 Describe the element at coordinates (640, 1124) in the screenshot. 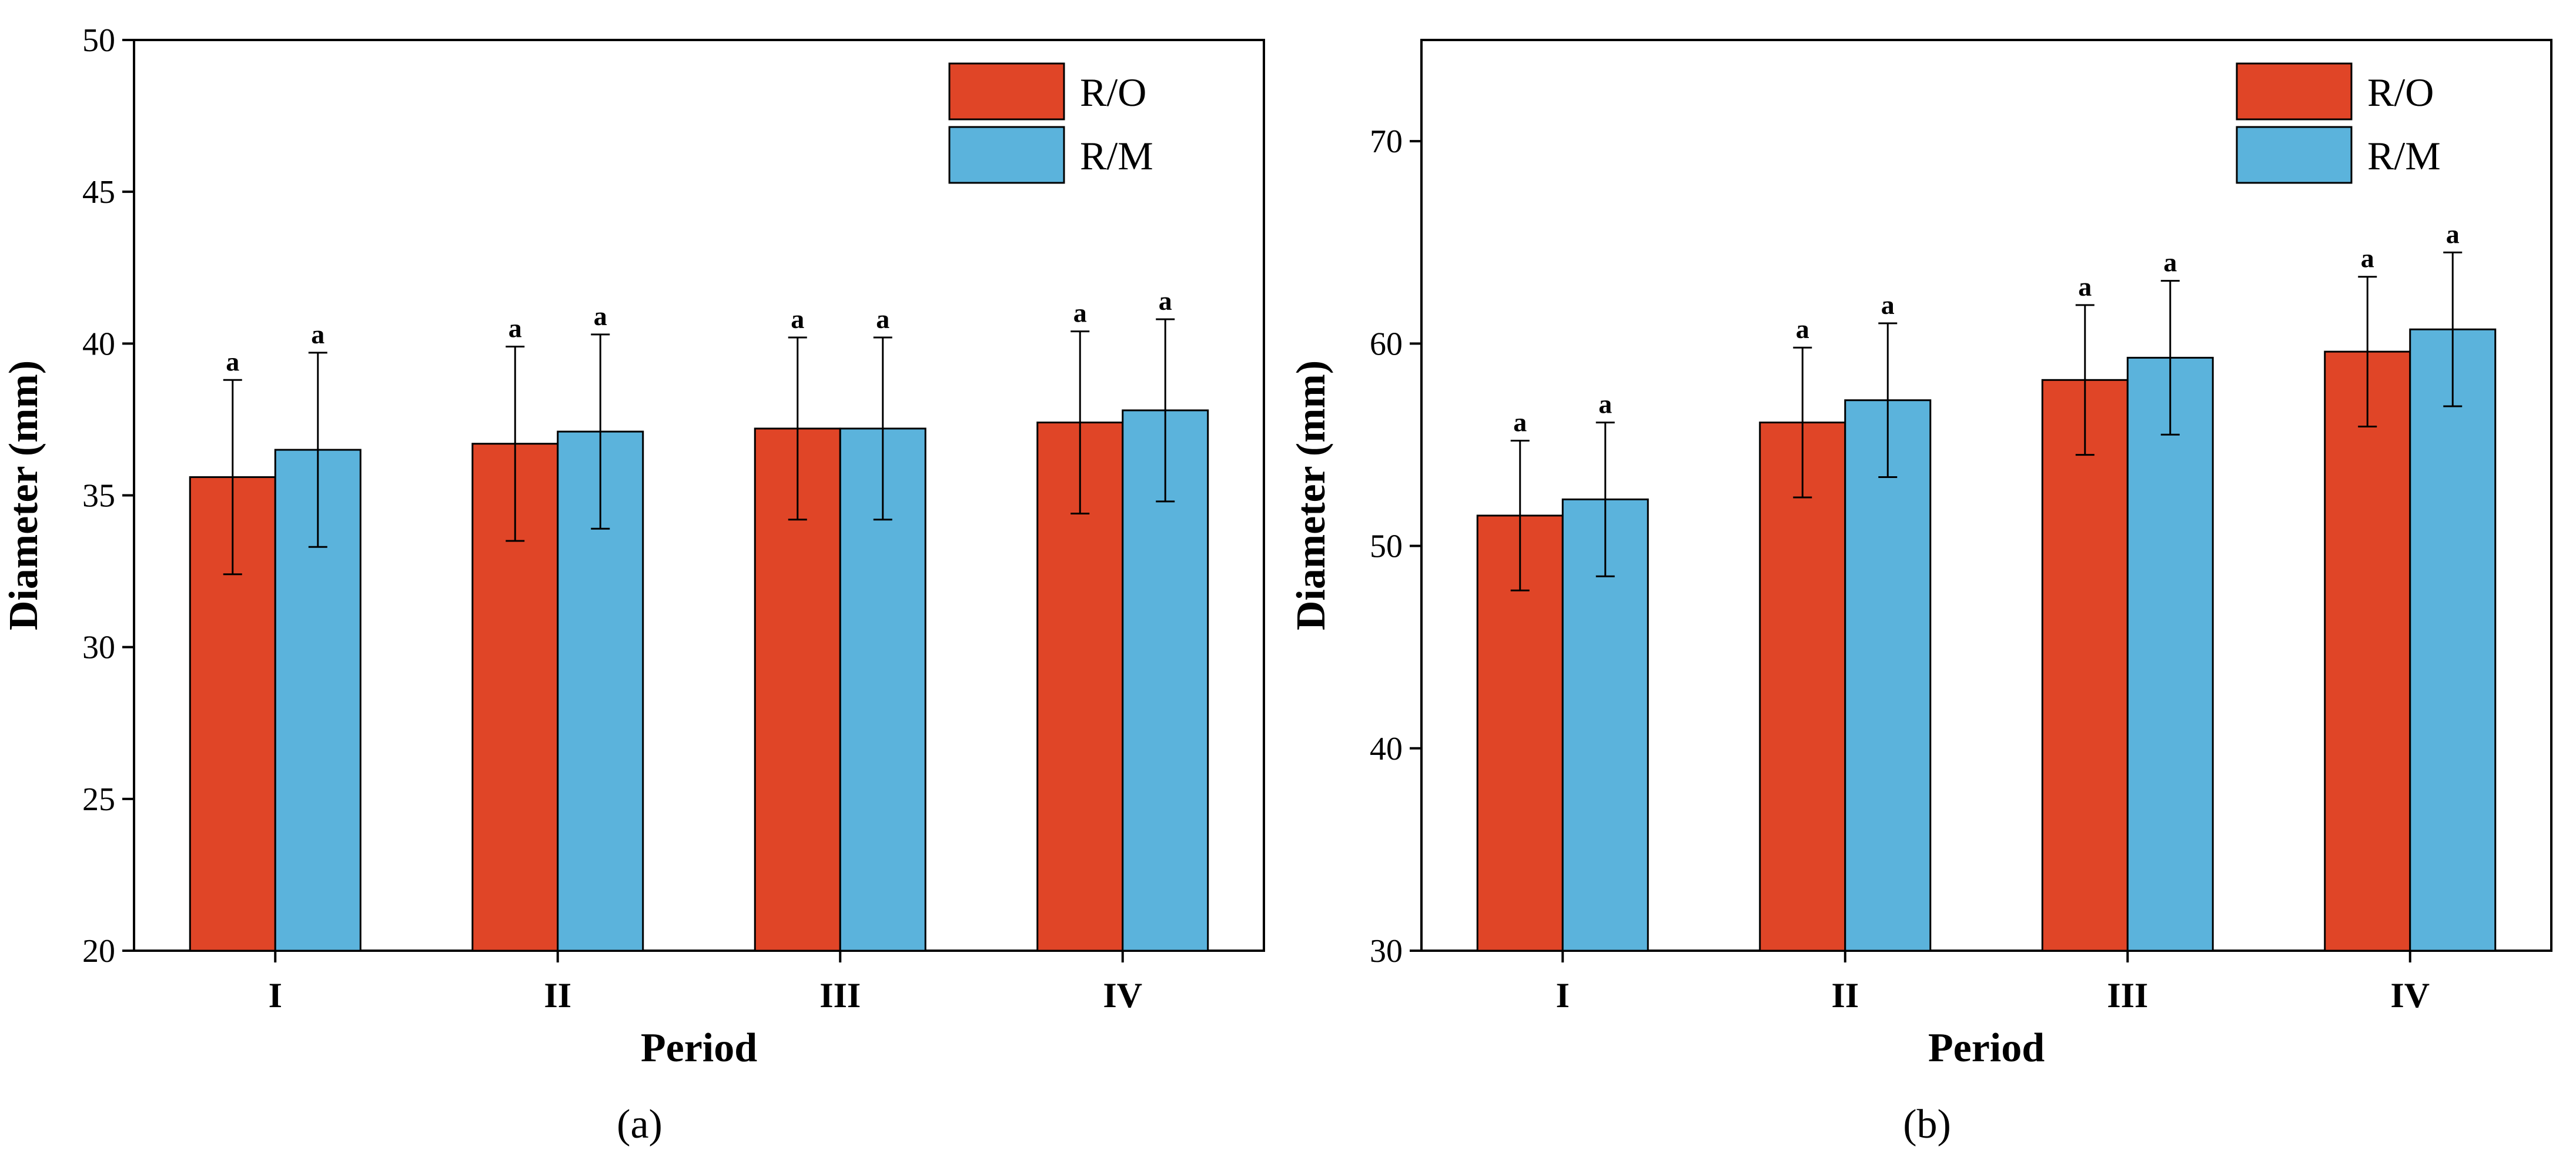

I see `panel-label: (a)` at that location.